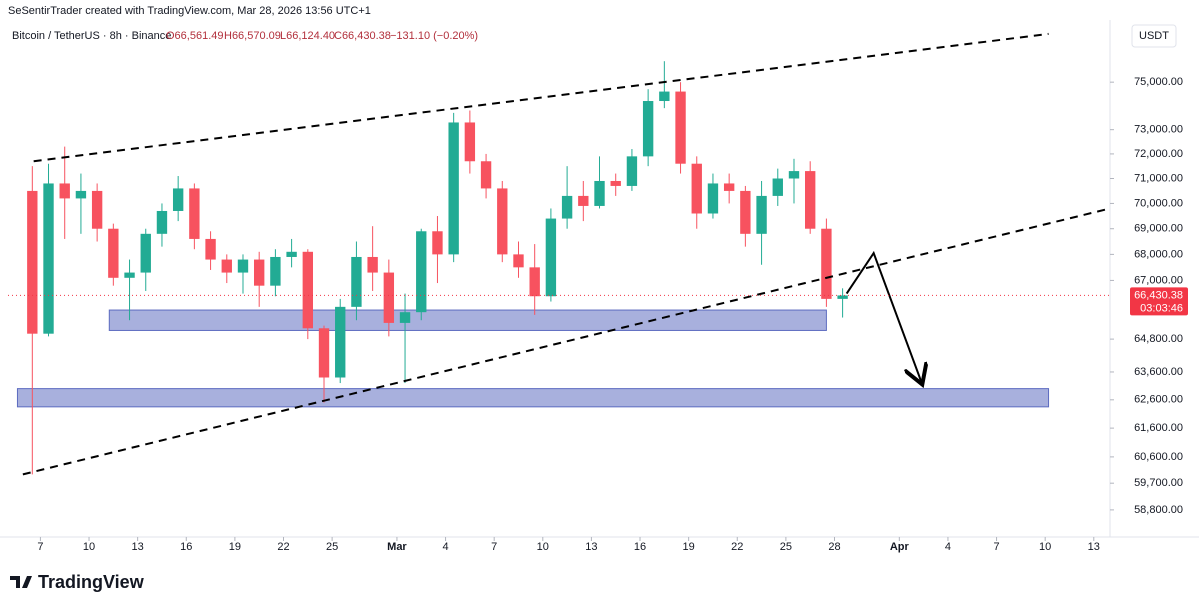 The image size is (1199, 608). I want to click on ohlc-high: H66,570.09, so click(252, 36).